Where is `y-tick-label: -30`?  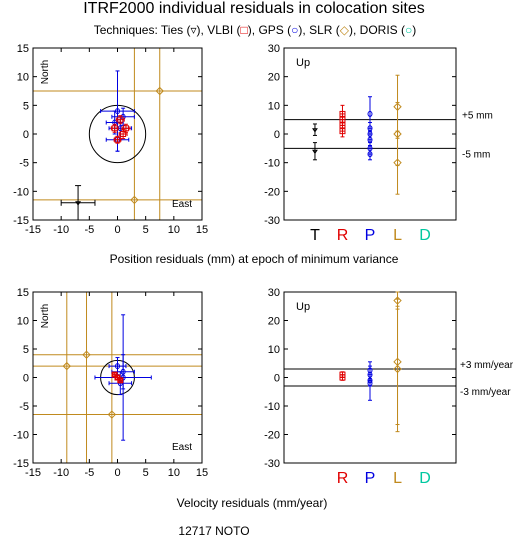
y-tick-label: -30 is located at coordinates (272, 464).